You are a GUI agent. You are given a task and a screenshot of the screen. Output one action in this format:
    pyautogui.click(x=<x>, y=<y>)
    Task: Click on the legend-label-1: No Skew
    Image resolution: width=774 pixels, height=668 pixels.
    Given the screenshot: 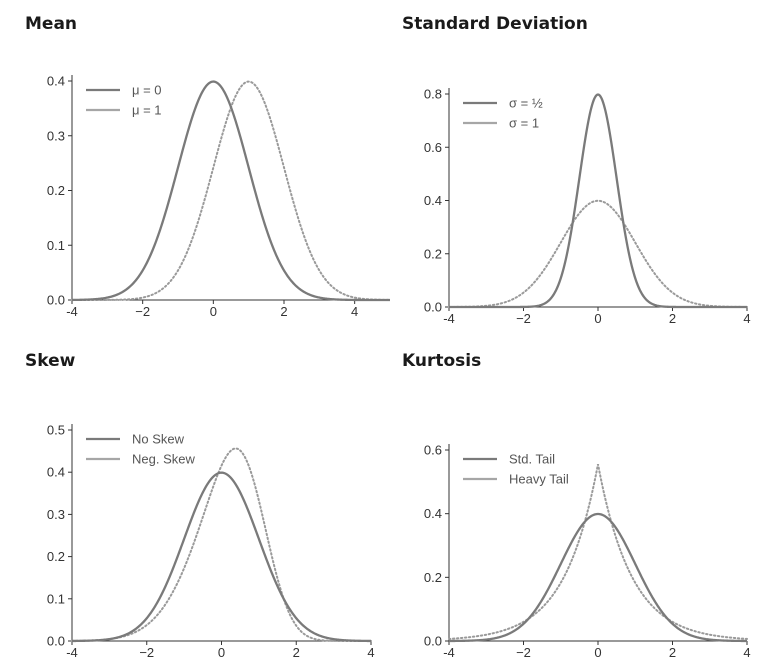 What is the action you would take?
    pyautogui.click(x=158, y=439)
    